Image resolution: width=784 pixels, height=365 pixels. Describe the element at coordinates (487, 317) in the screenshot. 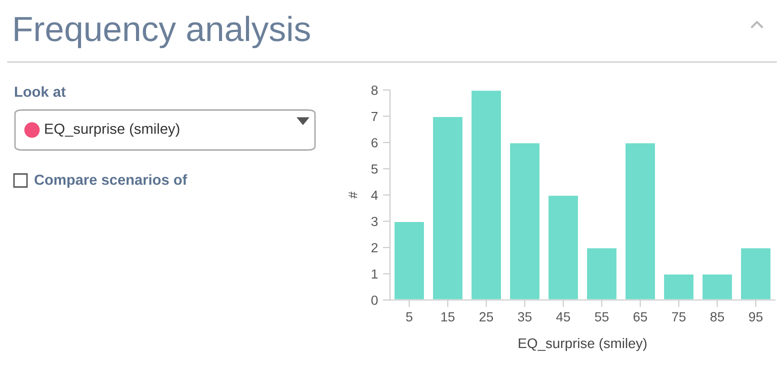

I see `x-tick-label: 25` at that location.